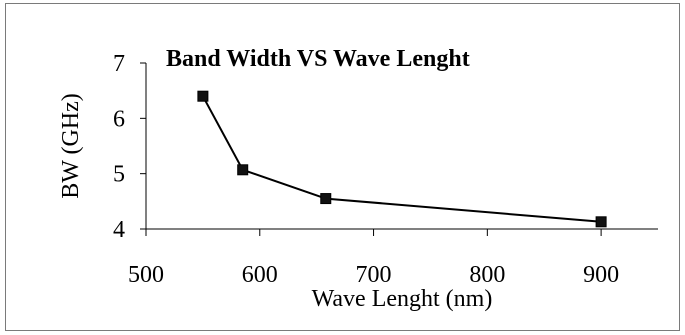  Describe the element at coordinates (119, 64) in the screenshot. I see `y-tick-label-3: 7` at that location.